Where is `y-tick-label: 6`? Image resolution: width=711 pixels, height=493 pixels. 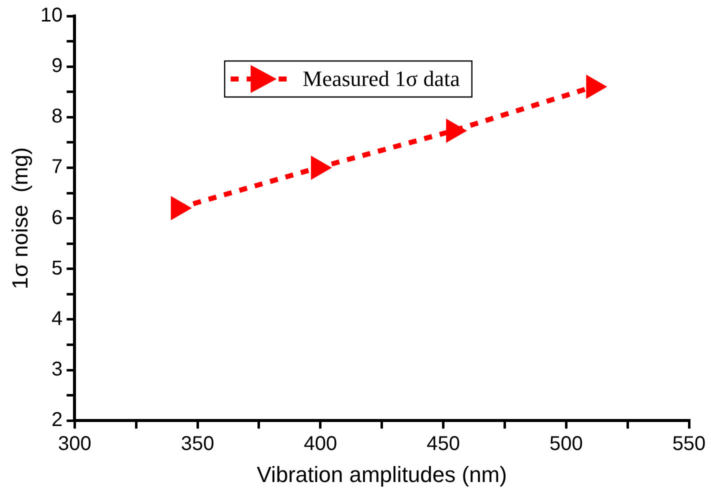
y-tick-label: 6 is located at coordinates (57, 217).